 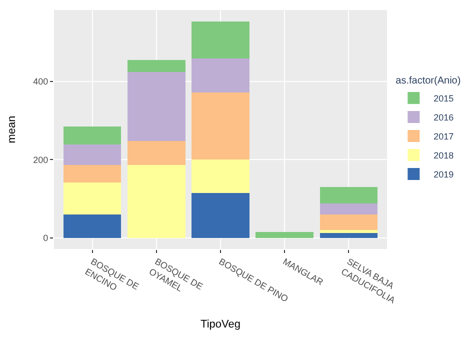 What do you see at coordinates (220, 324) in the screenshot?
I see `x-axis-title: TipoVeg` at bounding box center [220, 324].